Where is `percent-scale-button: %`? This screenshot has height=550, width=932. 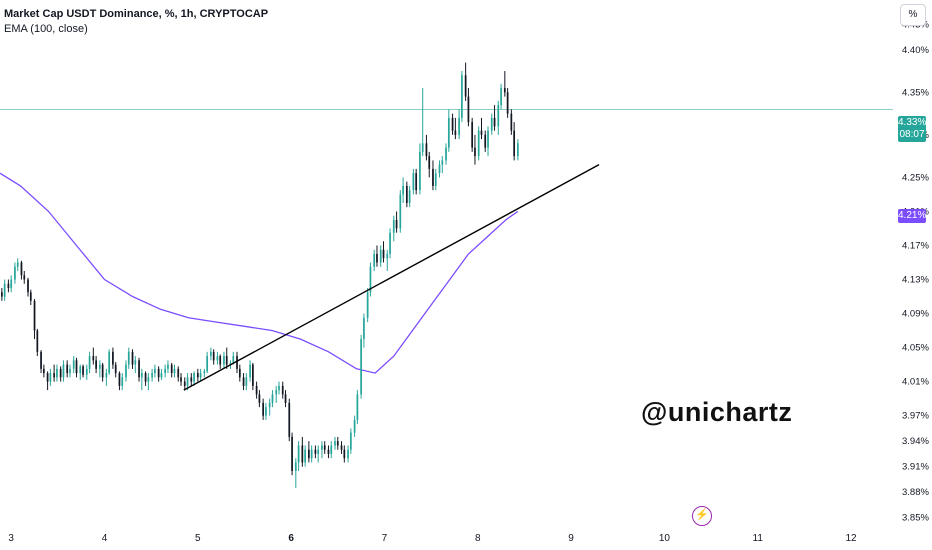 percent-scale-button: % is located at coordinates (913, 15).